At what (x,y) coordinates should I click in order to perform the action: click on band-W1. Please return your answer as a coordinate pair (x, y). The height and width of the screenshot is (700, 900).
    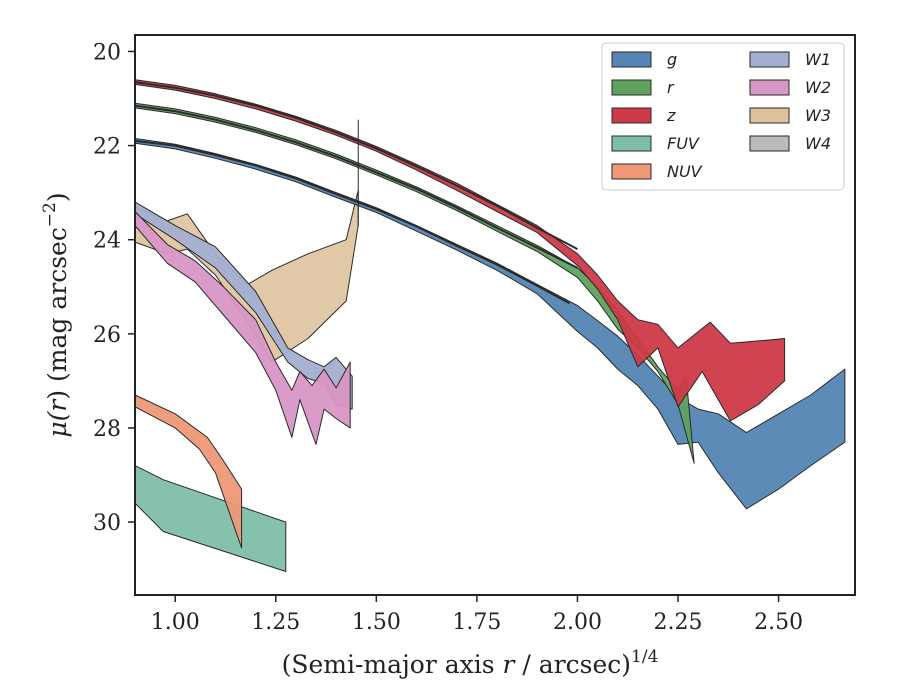
    Looking at the image, I should click on (243, 305).